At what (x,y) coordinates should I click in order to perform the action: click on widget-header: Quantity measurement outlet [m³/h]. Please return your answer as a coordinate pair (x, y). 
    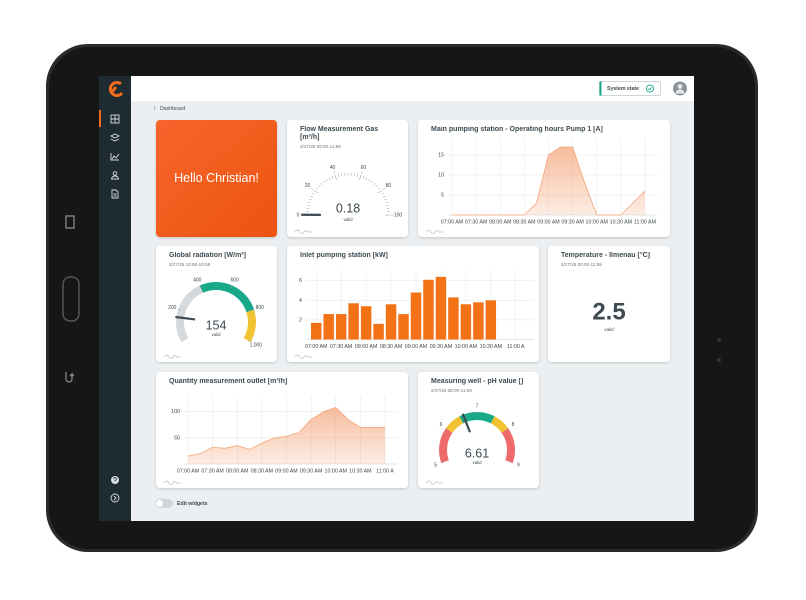
    Looking at the image, I should click on (228, 381).